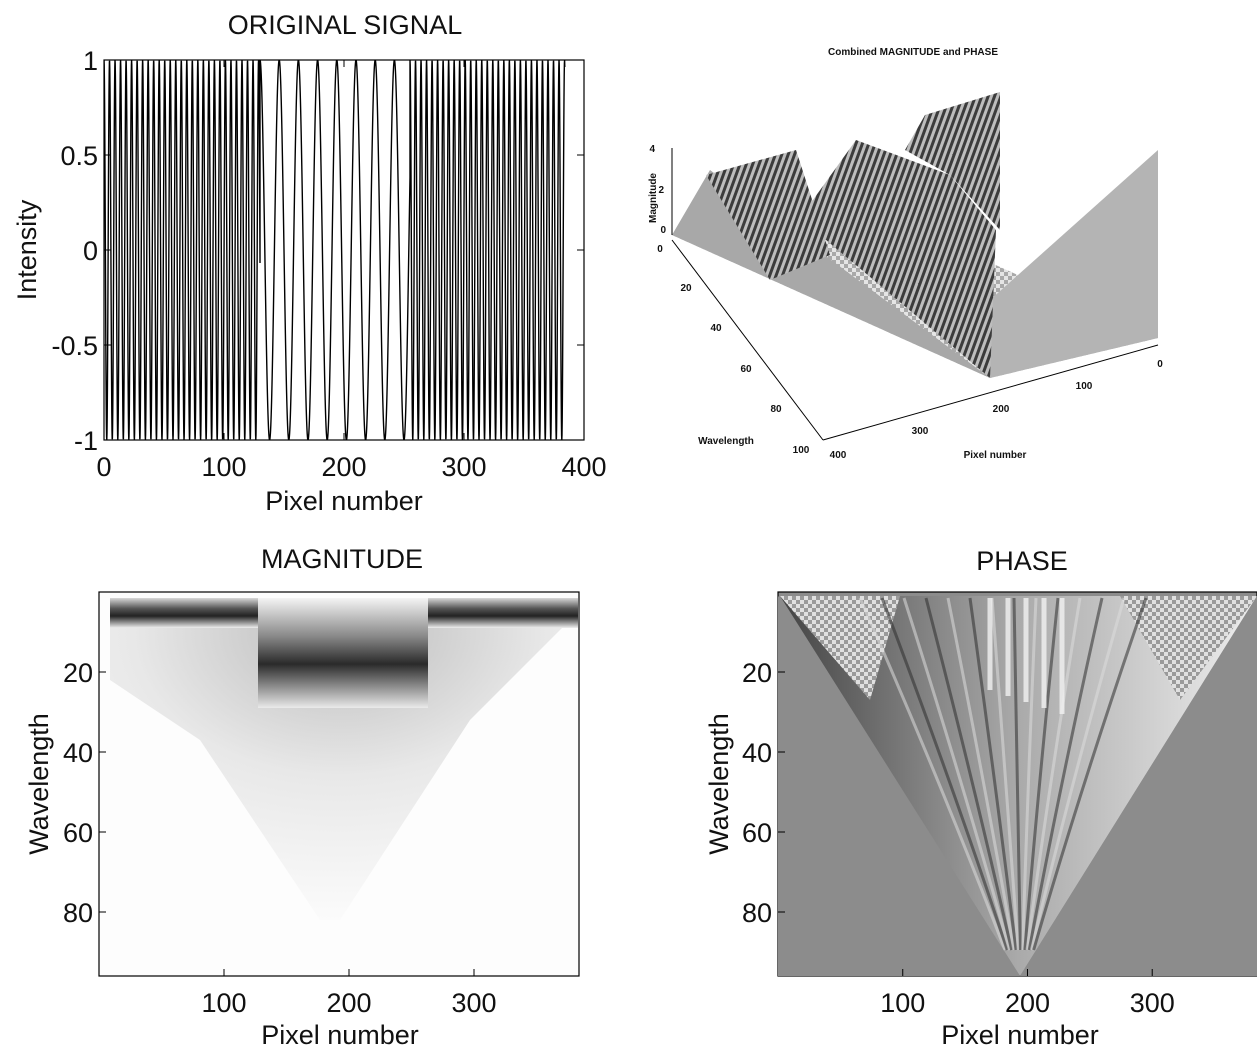 Image resolution: width=1257 pixels, height=1053 pixels. Describe the element at coordinates (1020, 1035) in the screenshot. I see `phase-x-axis-label: Pixel number` at that location.